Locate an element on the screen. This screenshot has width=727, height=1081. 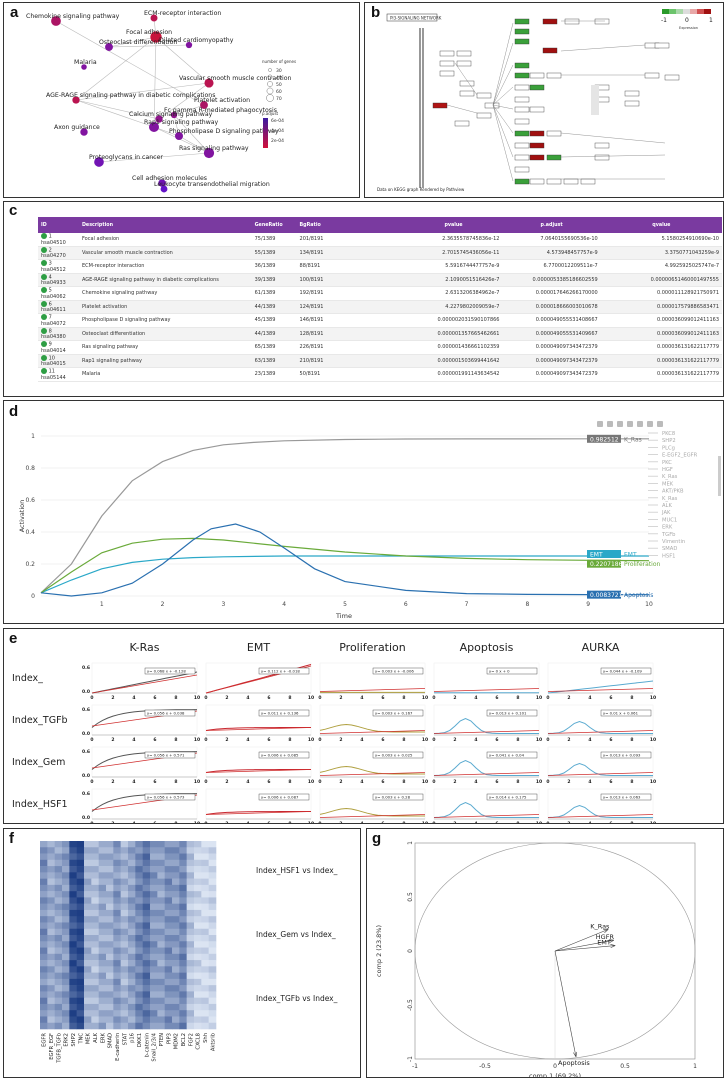
x-tick-label: 6 is located at coordinates (406, 604).